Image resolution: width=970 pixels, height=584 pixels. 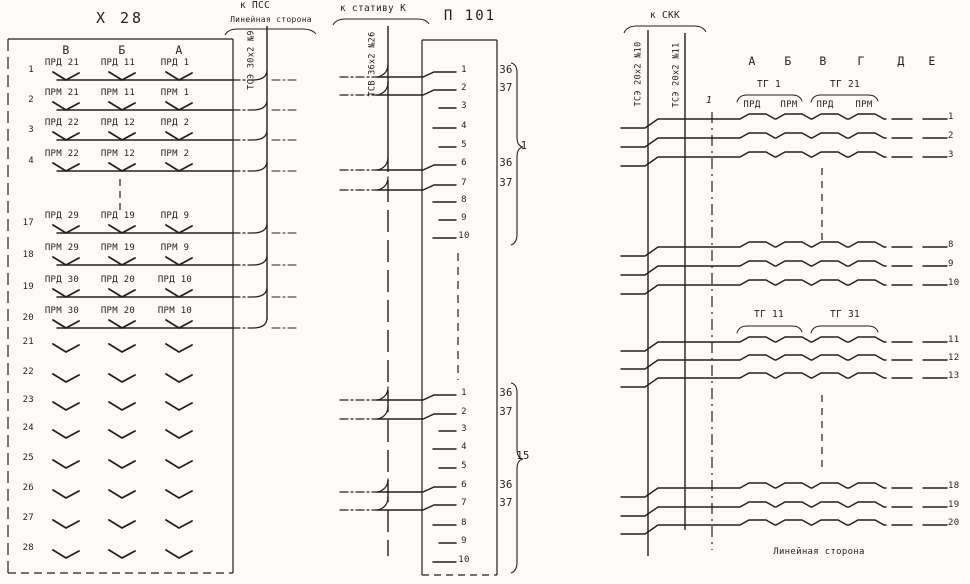 I want to click on row-number: 22, so click(x=28, y=372).